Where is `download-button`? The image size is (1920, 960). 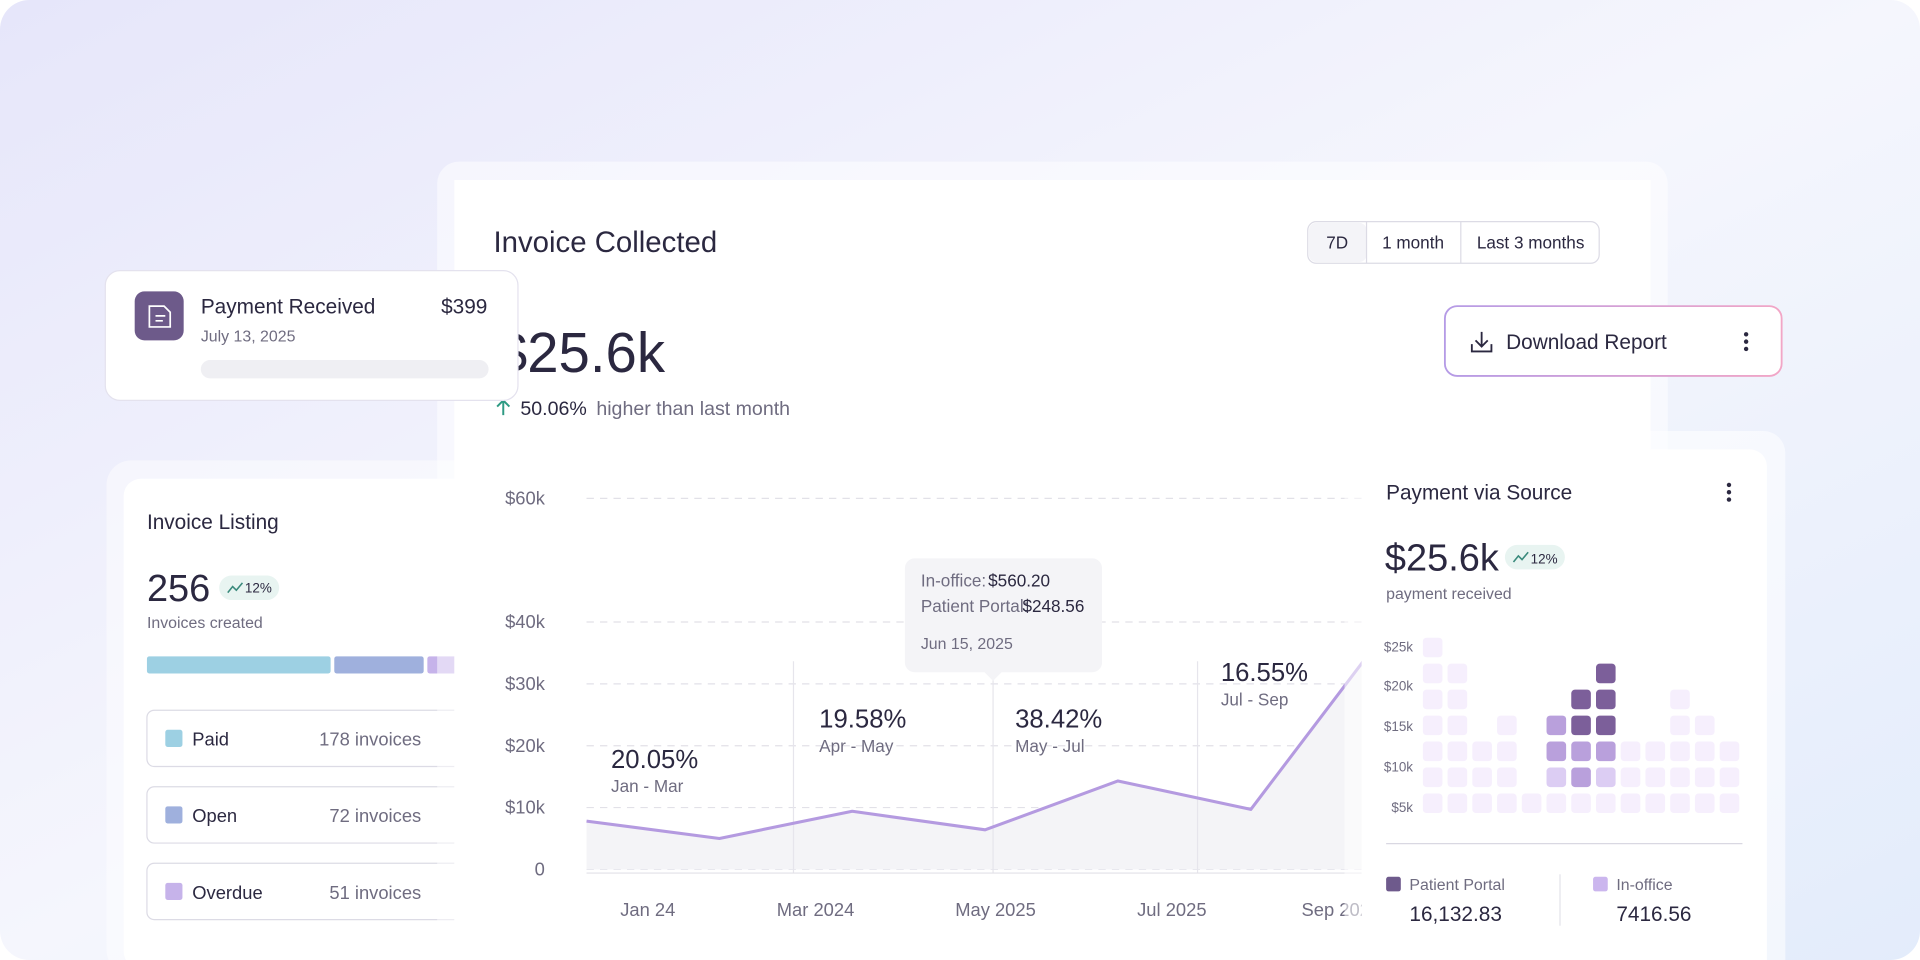
download-button is located at coordinates (1613, 341).